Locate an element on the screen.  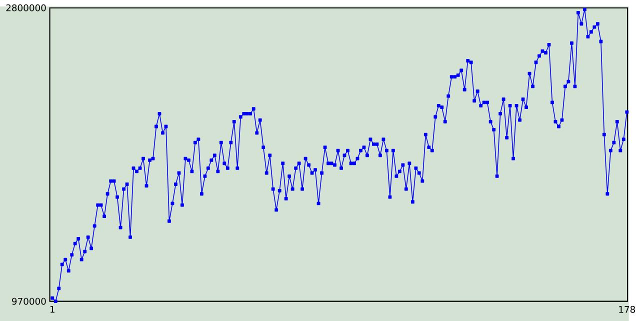
x-tick-label: 1 is located at coordinates (52, 309).